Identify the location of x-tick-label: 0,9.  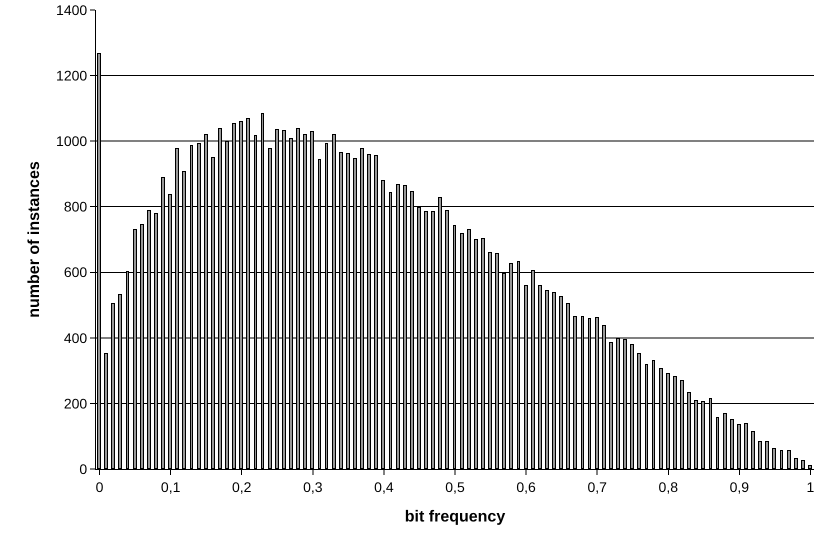
(740, 486).